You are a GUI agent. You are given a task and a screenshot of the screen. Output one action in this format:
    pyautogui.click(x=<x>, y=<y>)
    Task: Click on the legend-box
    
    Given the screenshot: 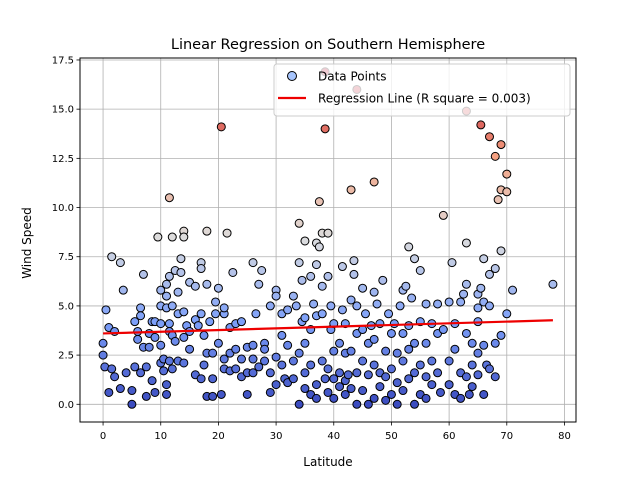 What is the action you would take?
    pyautogui.click(x=422, y=90)
    